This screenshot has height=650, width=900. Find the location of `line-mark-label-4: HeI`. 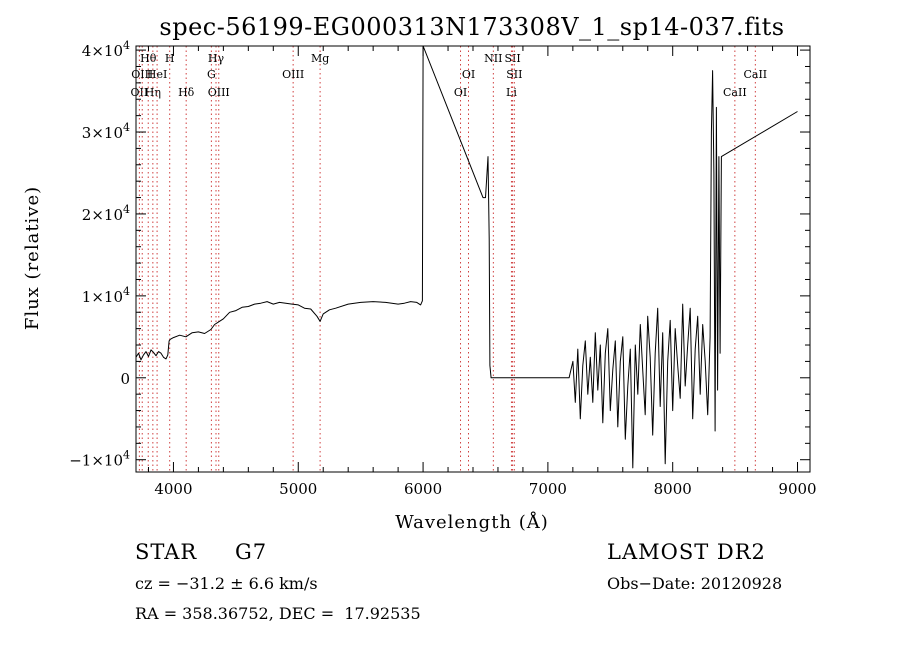

line-mark-label-4: HeI is located at coordinates (157, 74).